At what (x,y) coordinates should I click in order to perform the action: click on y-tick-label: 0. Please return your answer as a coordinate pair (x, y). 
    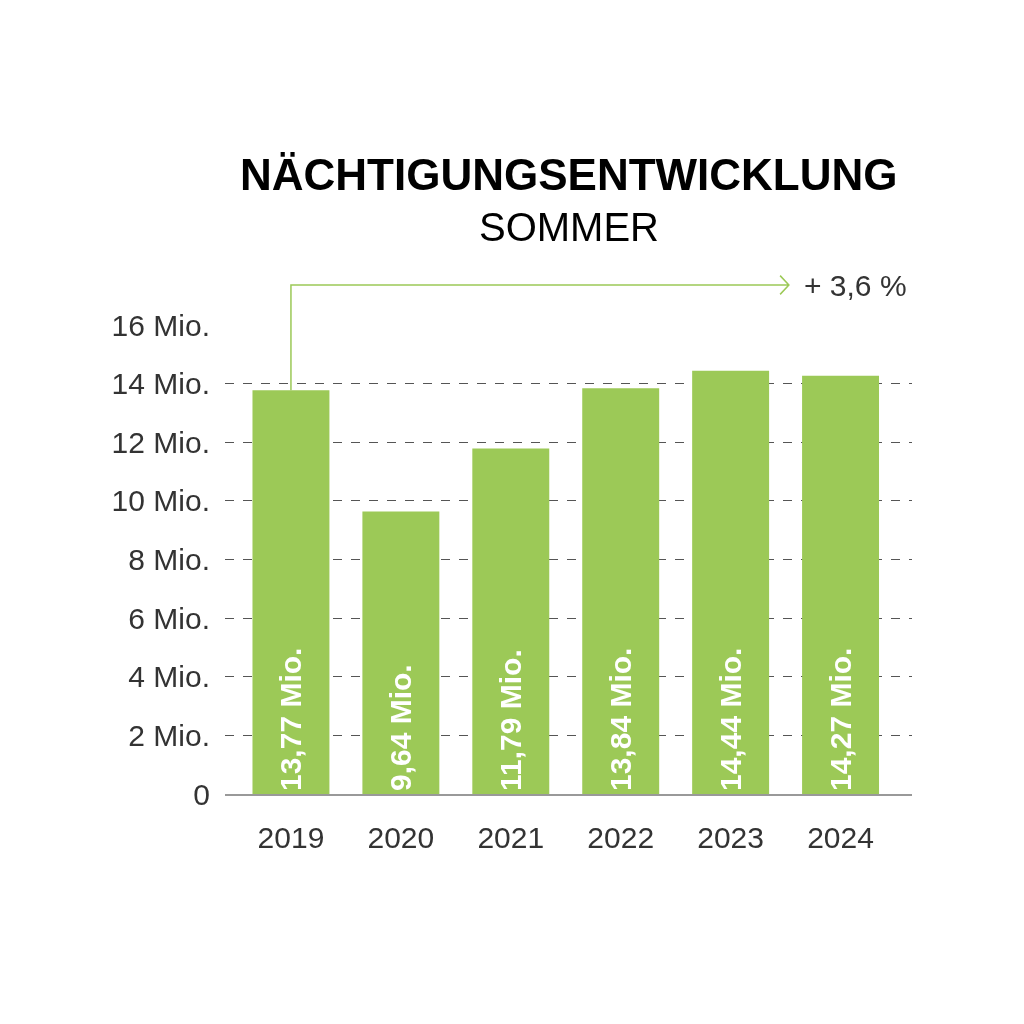
    Looking at the image, I should click on (201, 794).